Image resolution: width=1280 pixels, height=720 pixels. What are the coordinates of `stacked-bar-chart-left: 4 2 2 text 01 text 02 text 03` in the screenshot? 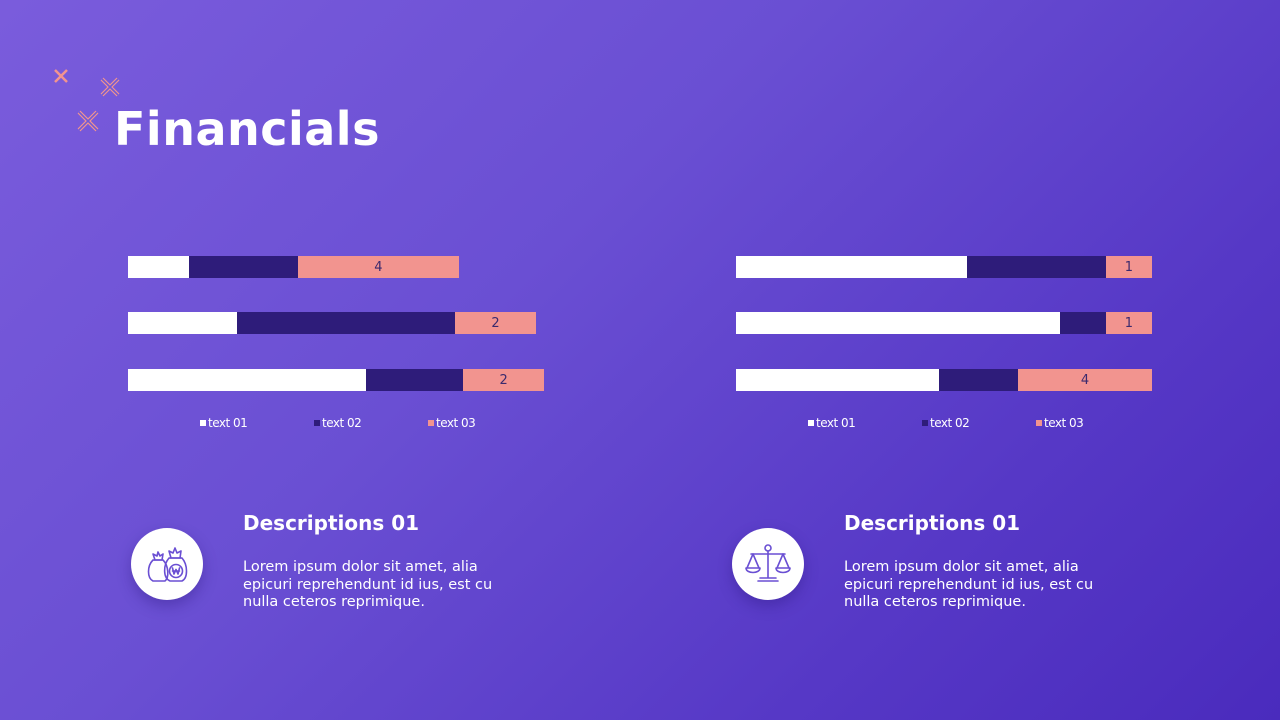 It's located at (336, 345).